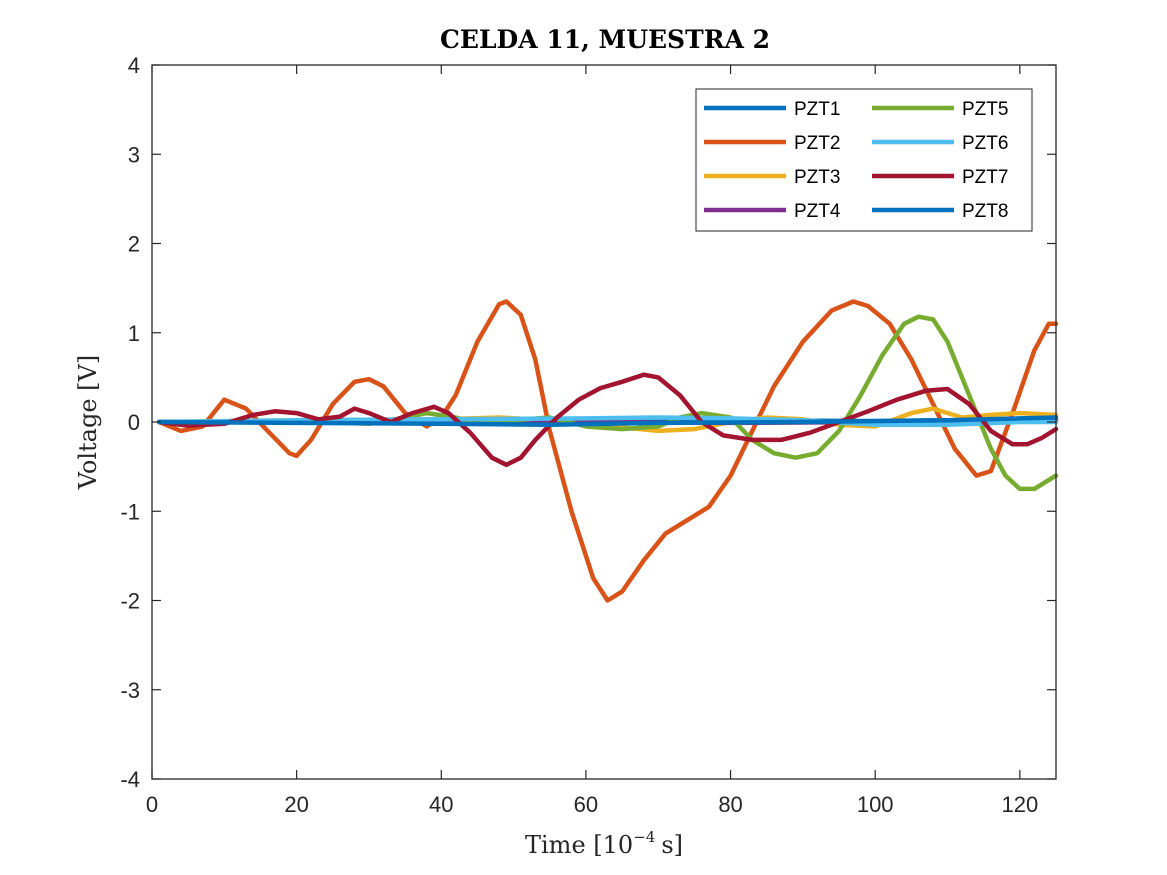 Image resolution: width=1167 pixels, height=875 pixels. What do you see at coordinates (134, 65) in the screenshot?
I see `y-tick-label: 4` at bounding box center [134, 65].